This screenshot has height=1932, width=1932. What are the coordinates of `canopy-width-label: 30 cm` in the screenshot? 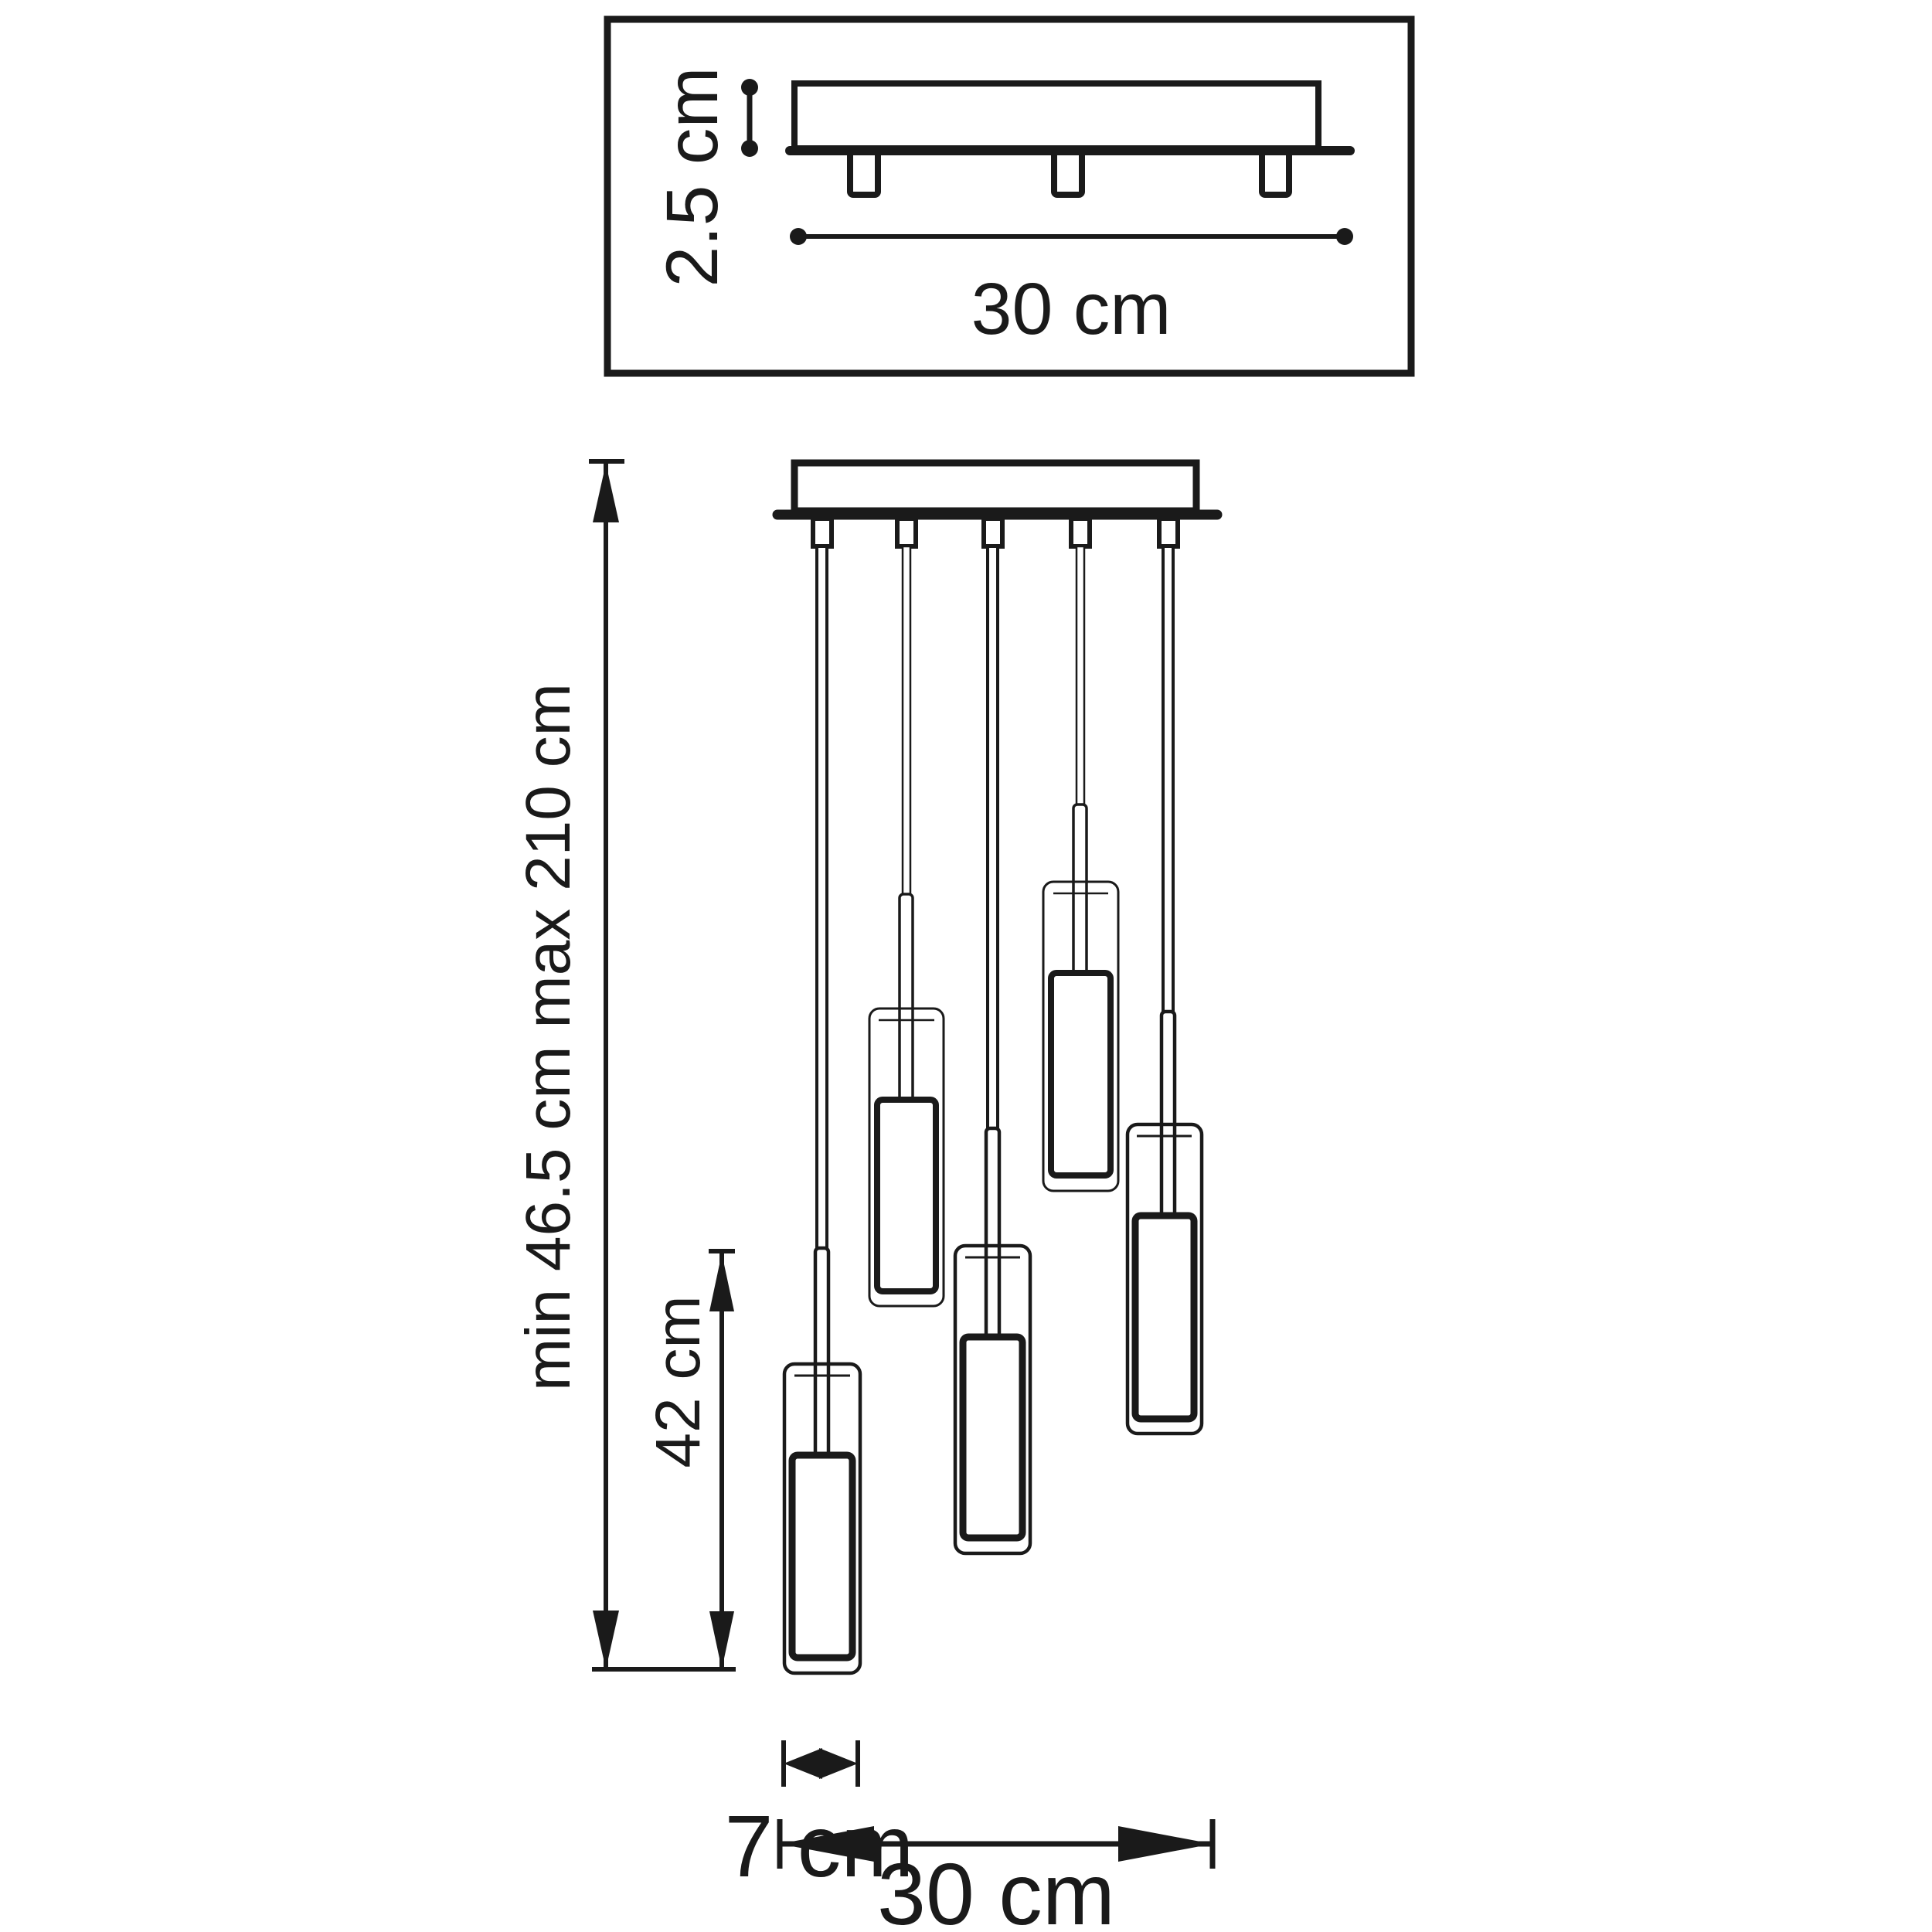 It's located at (1071, 309).